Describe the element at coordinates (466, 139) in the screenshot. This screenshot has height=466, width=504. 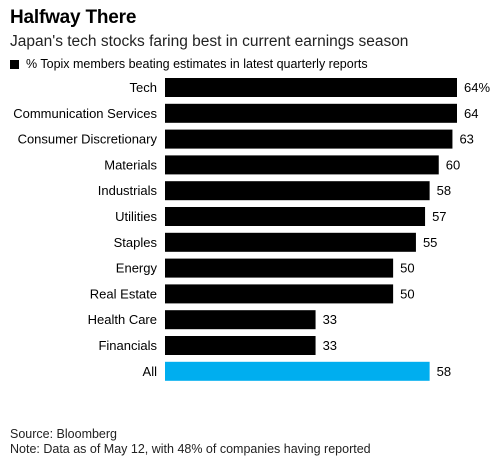
I see `value-label-consumer-discretionary: 63` at that location.